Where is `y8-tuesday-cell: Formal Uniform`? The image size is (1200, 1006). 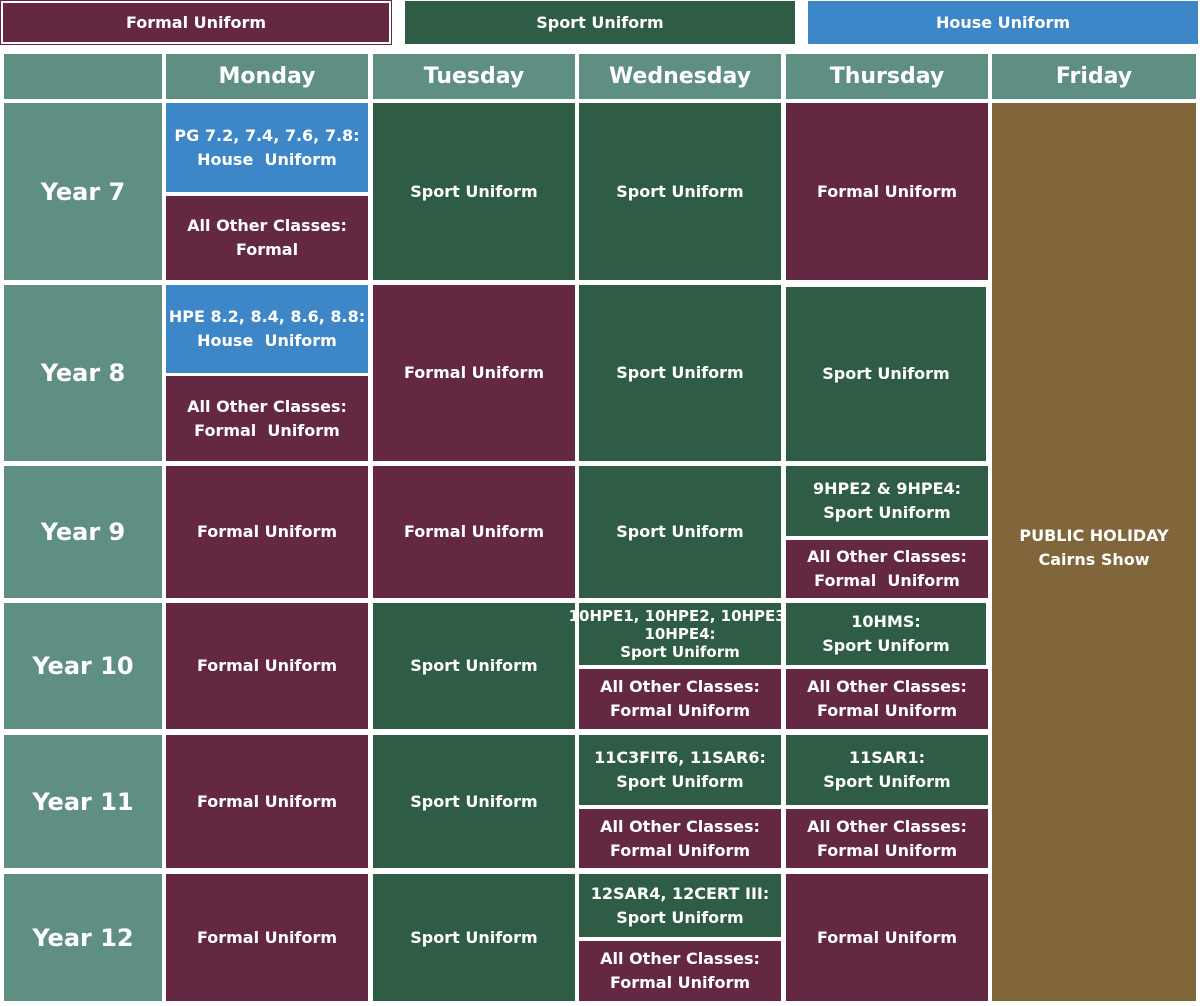 y8-tuesday-cell: Formal Uniform is located at coordinates (474, 373).